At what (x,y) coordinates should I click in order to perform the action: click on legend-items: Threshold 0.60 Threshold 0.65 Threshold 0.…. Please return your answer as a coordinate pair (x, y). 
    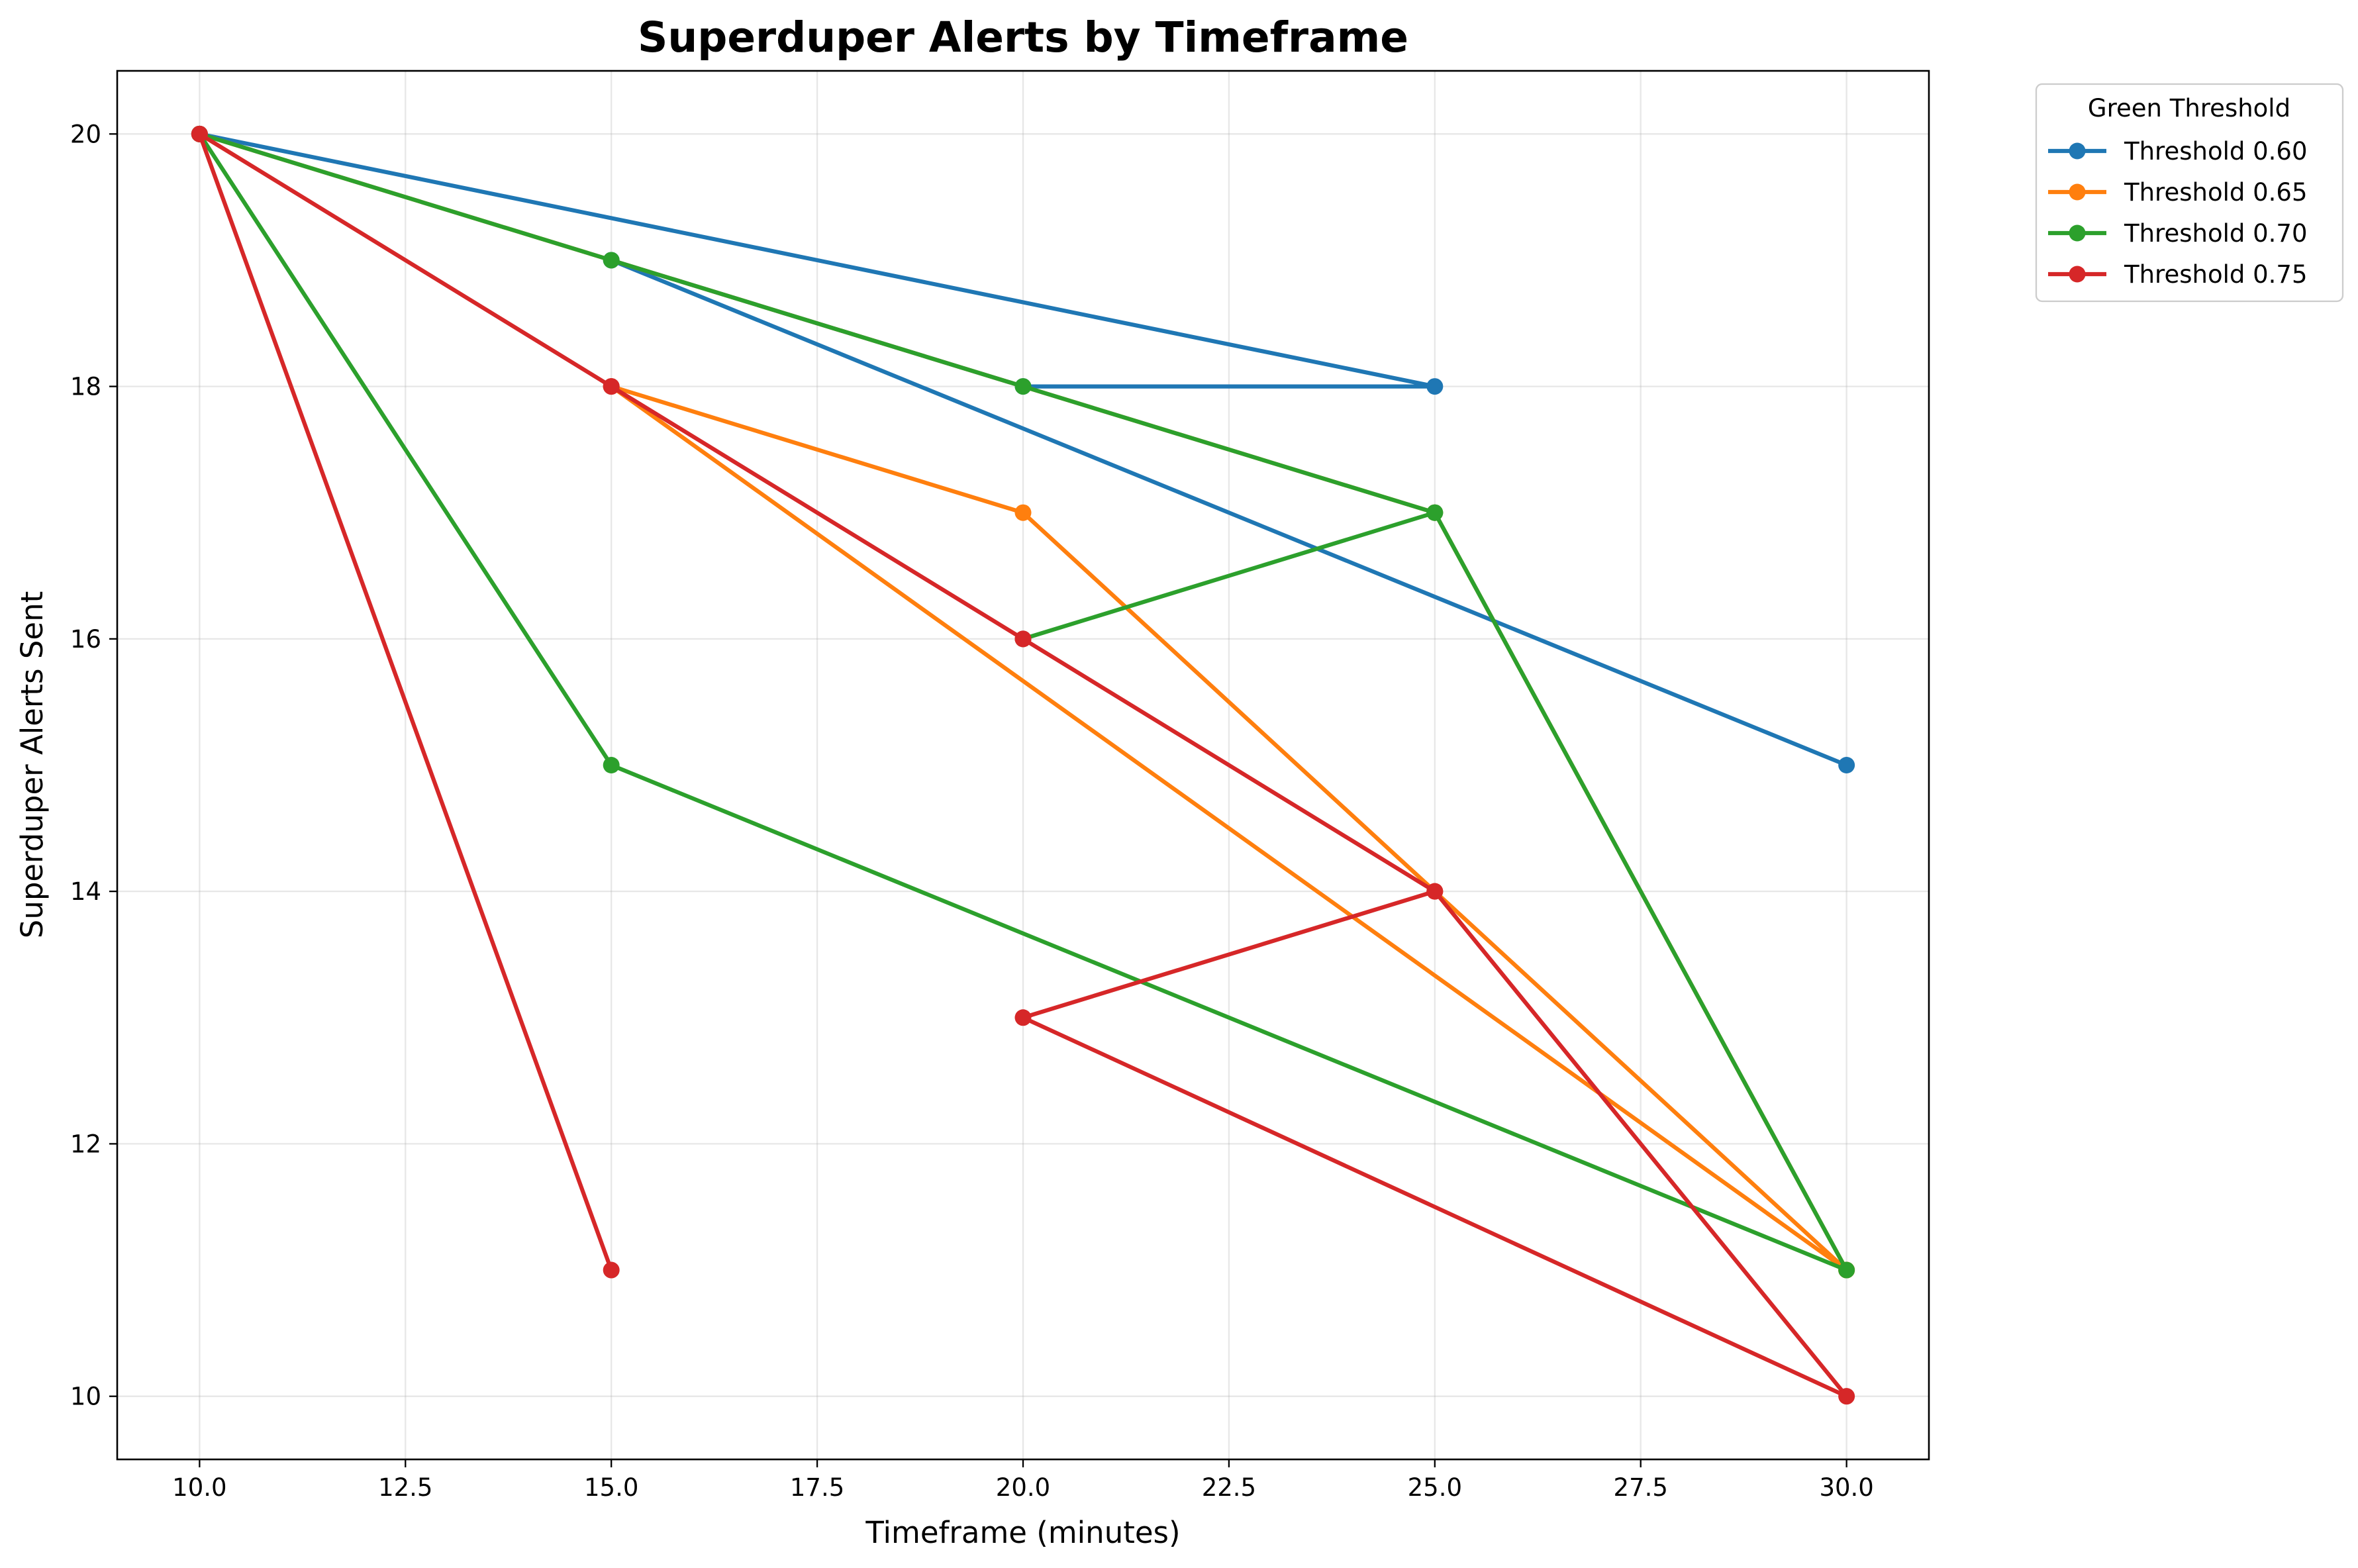
    Looking at the image, I should click on (2178, 213).